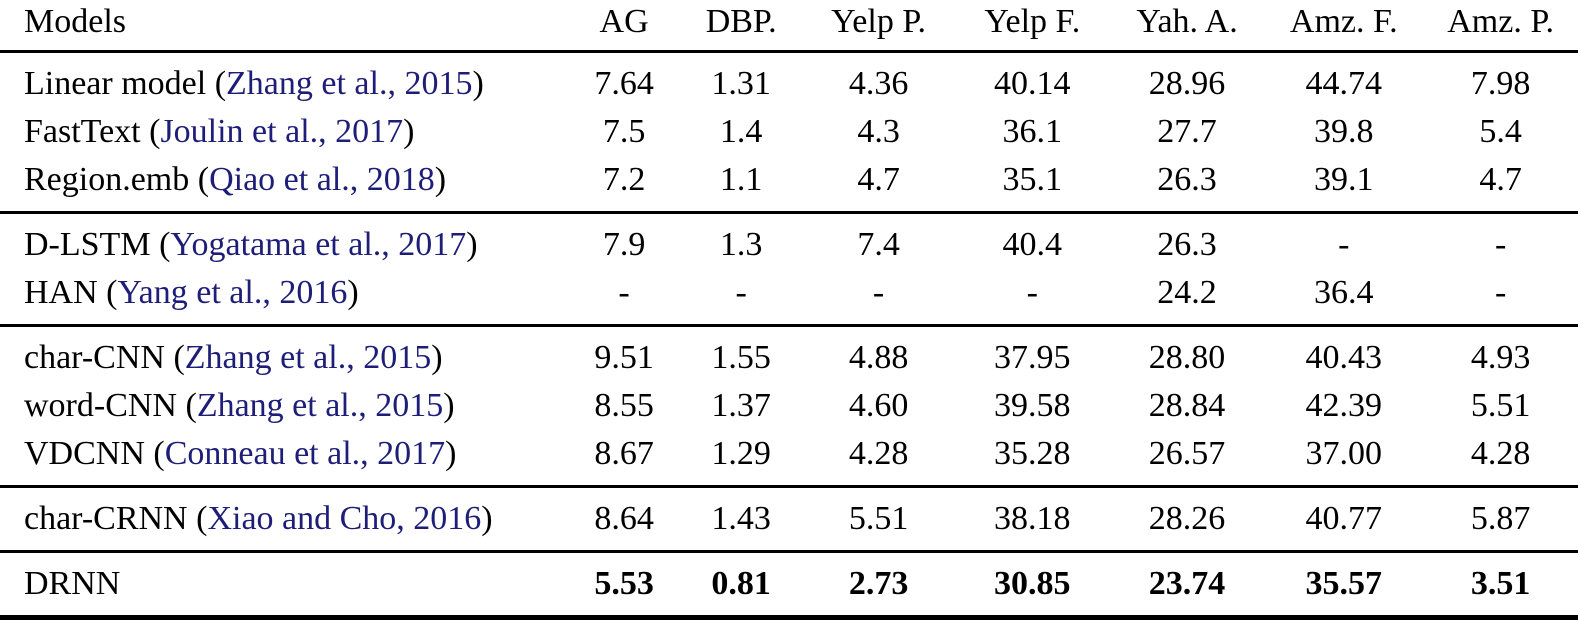 The image size is (1578, 620). Describe the element at coordinates (624, 453) in the screenshot. I see `value-cell: 8.67` at that location.